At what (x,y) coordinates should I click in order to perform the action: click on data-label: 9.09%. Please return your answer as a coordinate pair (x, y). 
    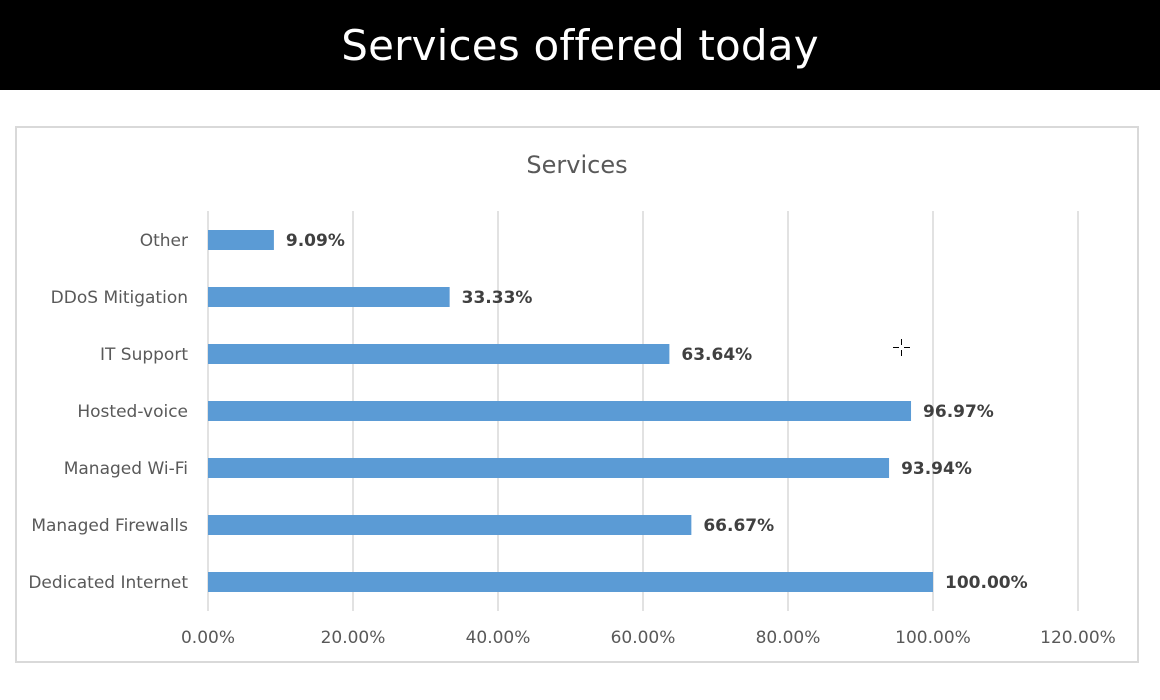
    Looking at the image, I should click on (315, 241).